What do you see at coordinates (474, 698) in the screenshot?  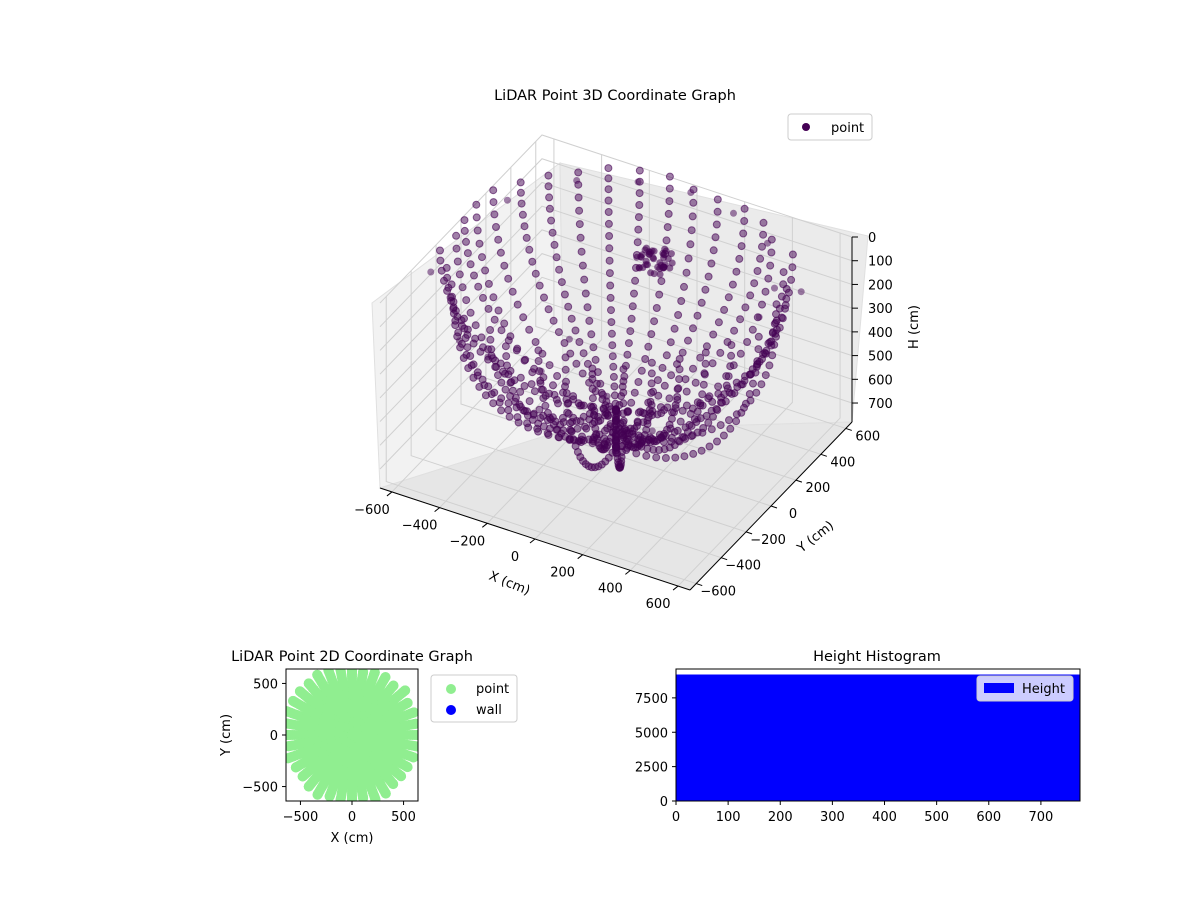 I see `legend-2d: point wall` at bounding box center [474, 698].